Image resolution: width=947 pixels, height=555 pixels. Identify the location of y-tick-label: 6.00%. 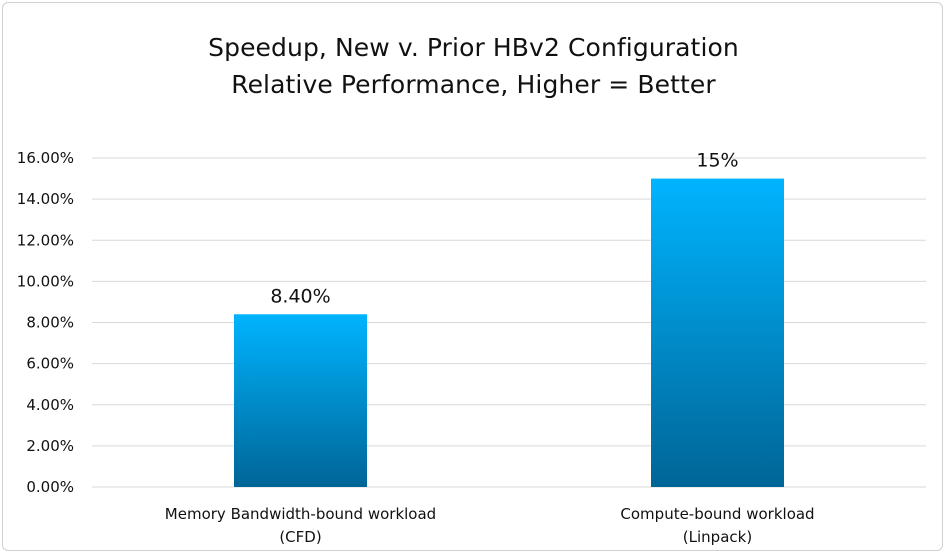
(50, 364).